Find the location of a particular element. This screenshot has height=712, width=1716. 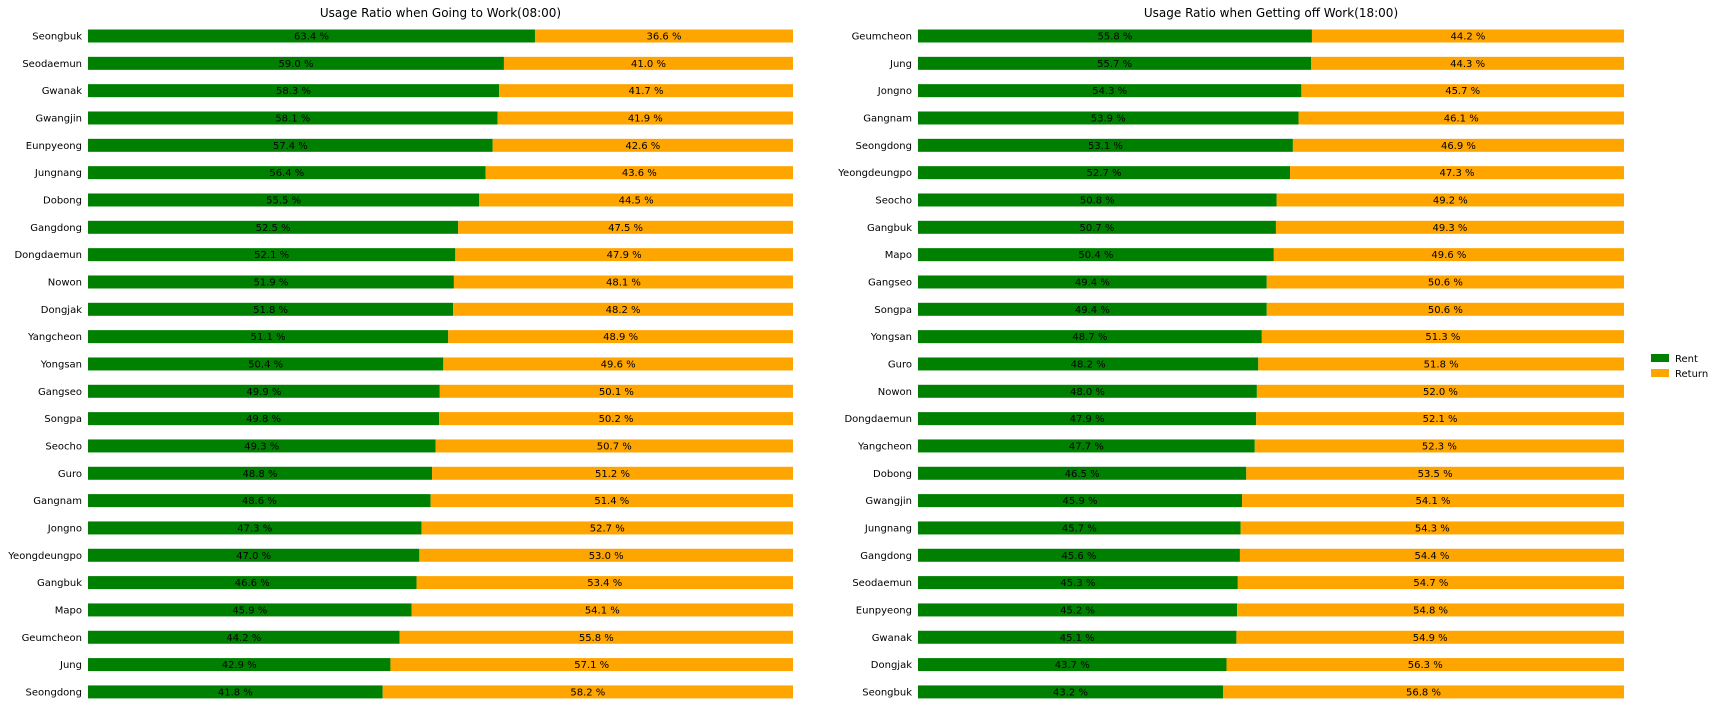

y-tick-label: Yangcheon is located at coordinates (884, 446).